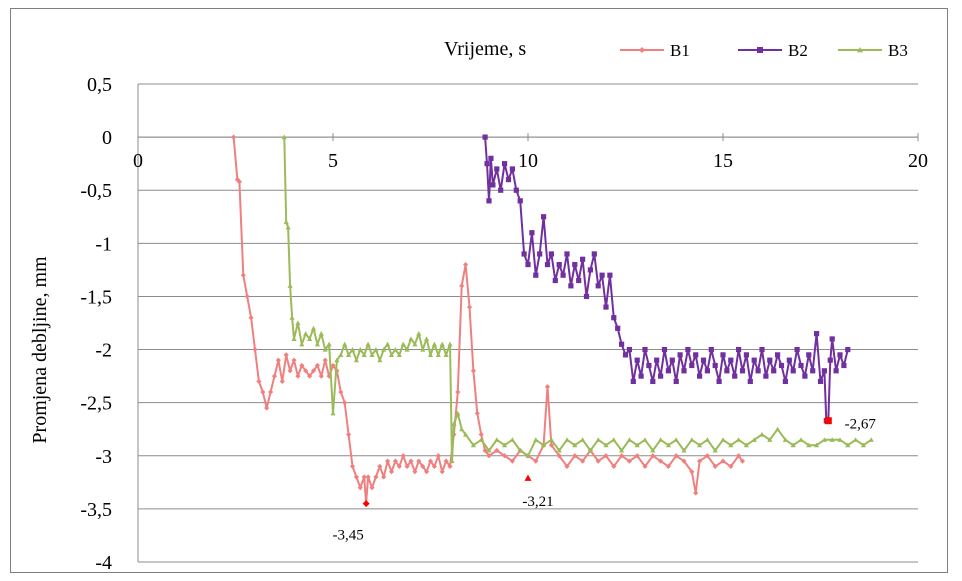 Image resolution: width=962 pixels, height=581 pixels. Describe the element at coordinates (798, 50) in the screenshot. I see `legend-label: B2` at that location.